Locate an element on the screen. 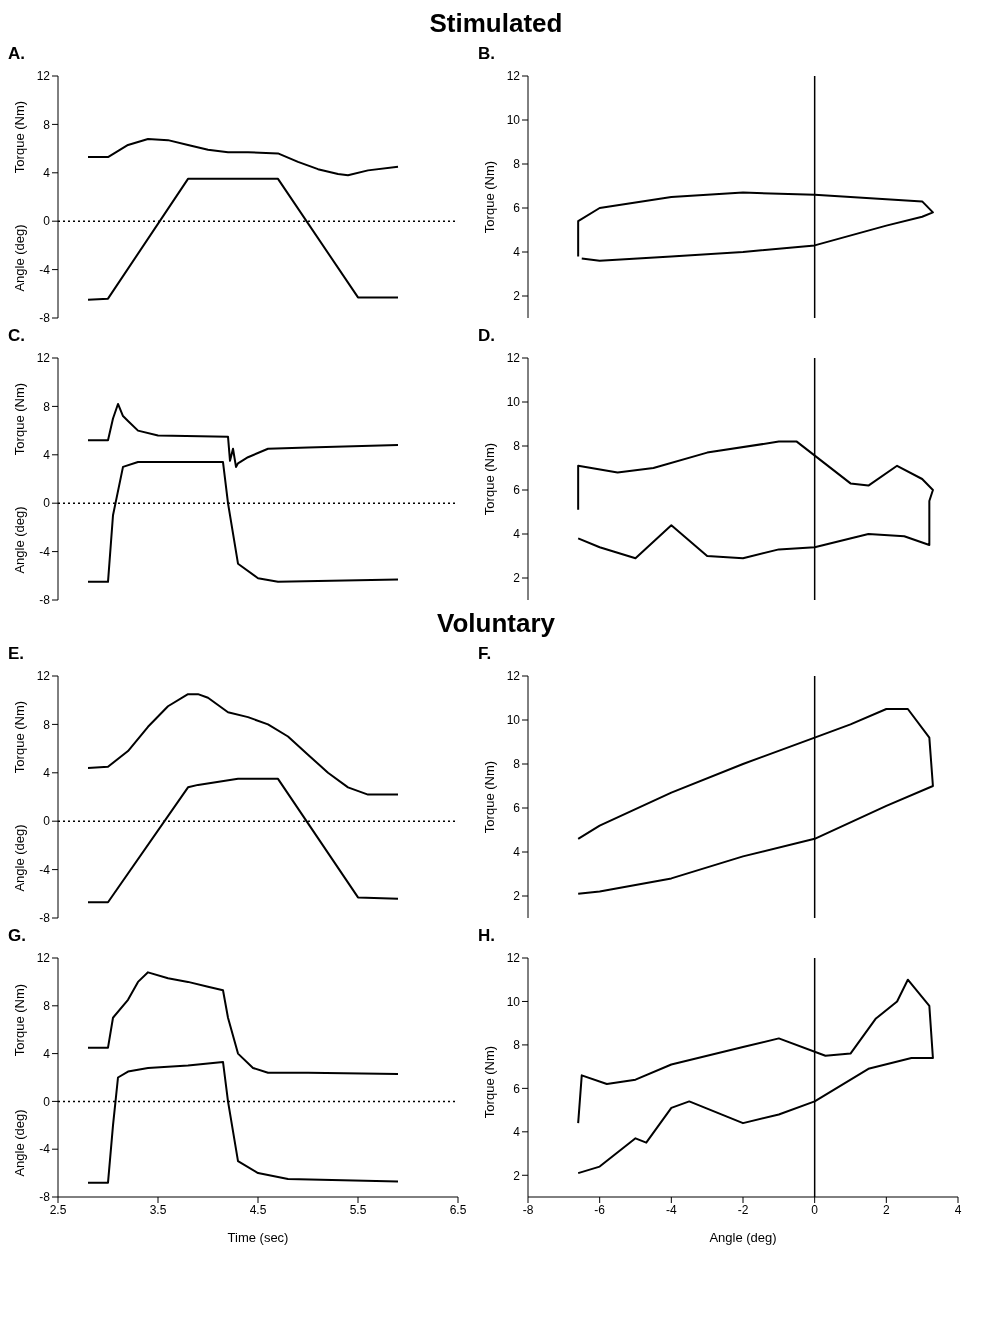  x-tick-label: 6.5 is located at coordinates (458, 1209).